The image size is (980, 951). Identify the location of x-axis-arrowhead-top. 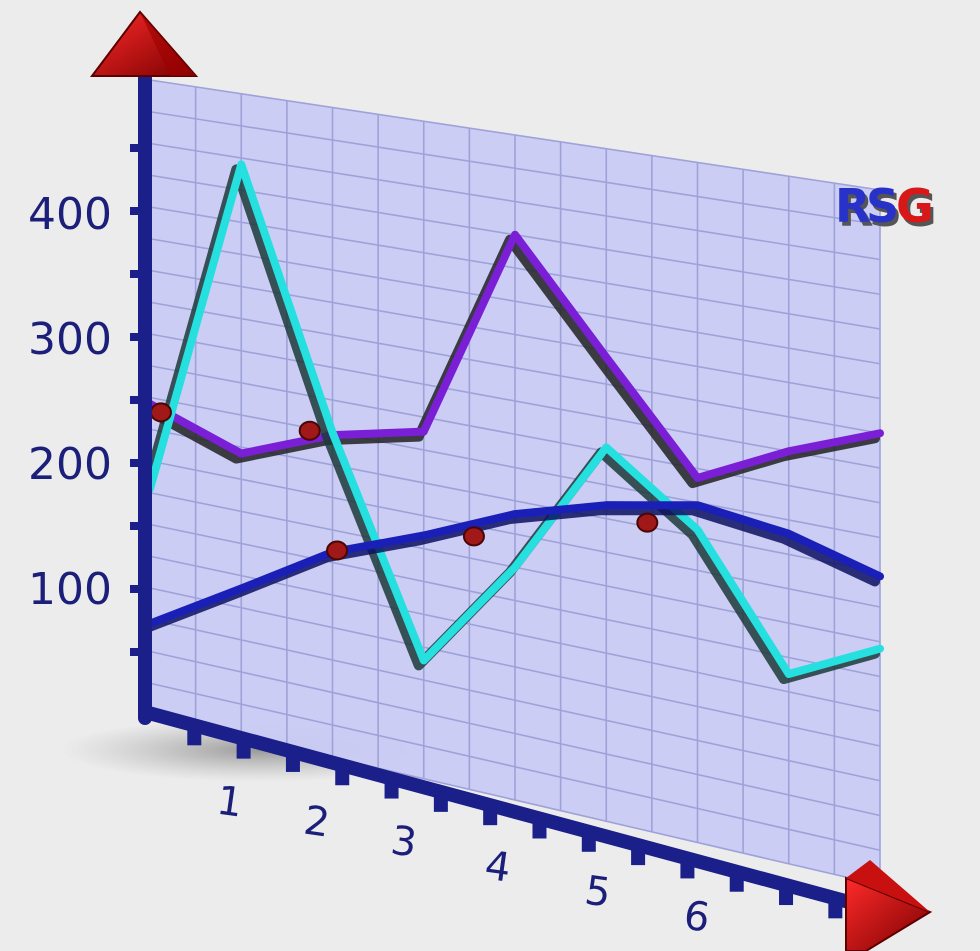
(888, 886).